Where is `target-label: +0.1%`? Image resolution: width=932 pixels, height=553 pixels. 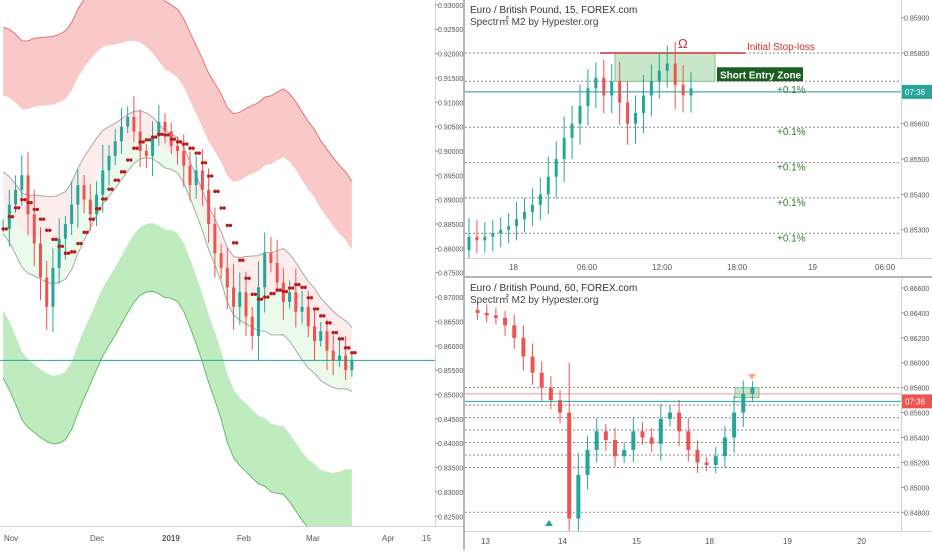 target-label: +0.1% is located at coordinates (791, 203).